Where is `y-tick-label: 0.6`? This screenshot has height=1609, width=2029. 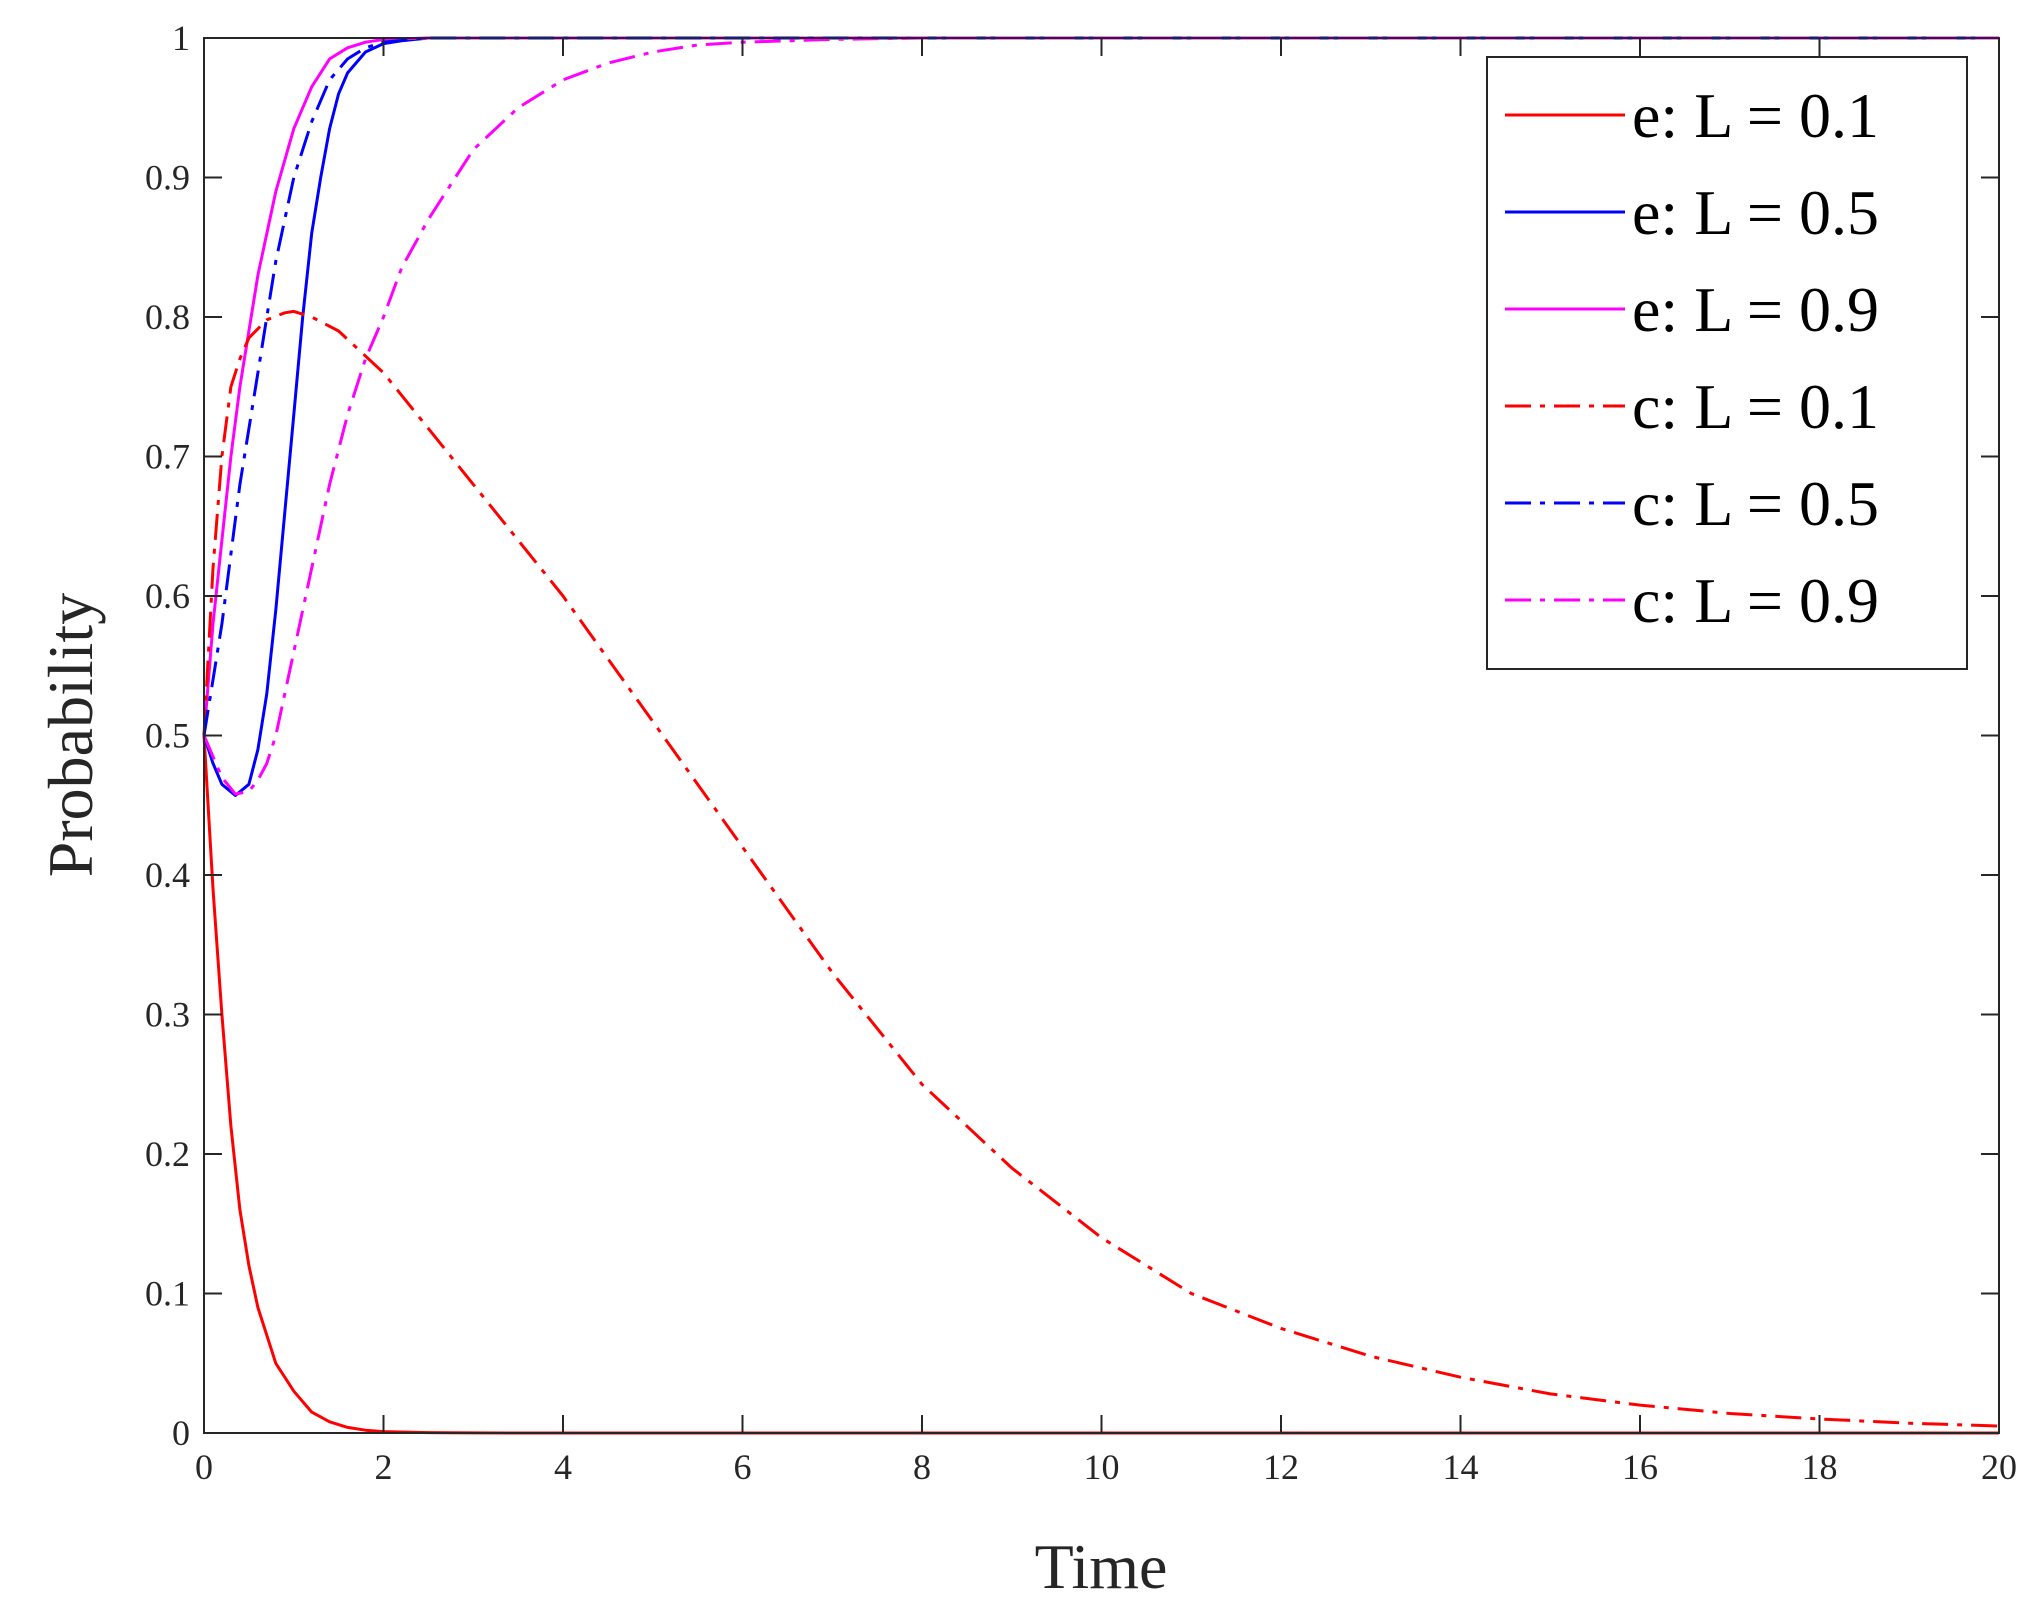 y-tick-label: 0.6 is located at coordinates (167, 596).